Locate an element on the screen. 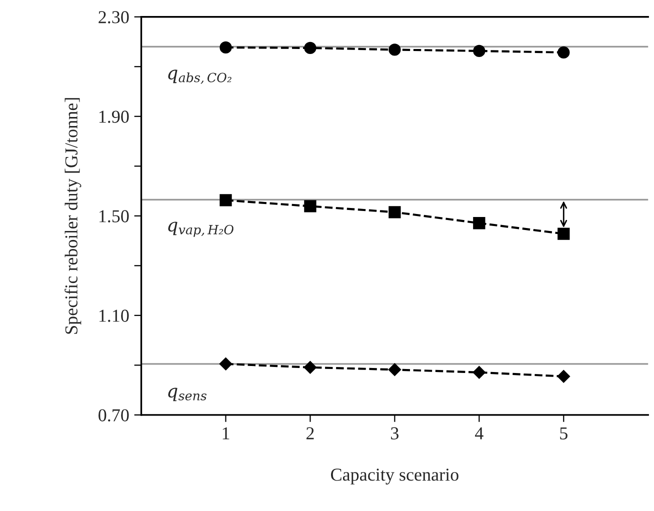 The height and width of the screenshot is (511, 654). x-tick-label: 5 is located at coordinates (564, 433).